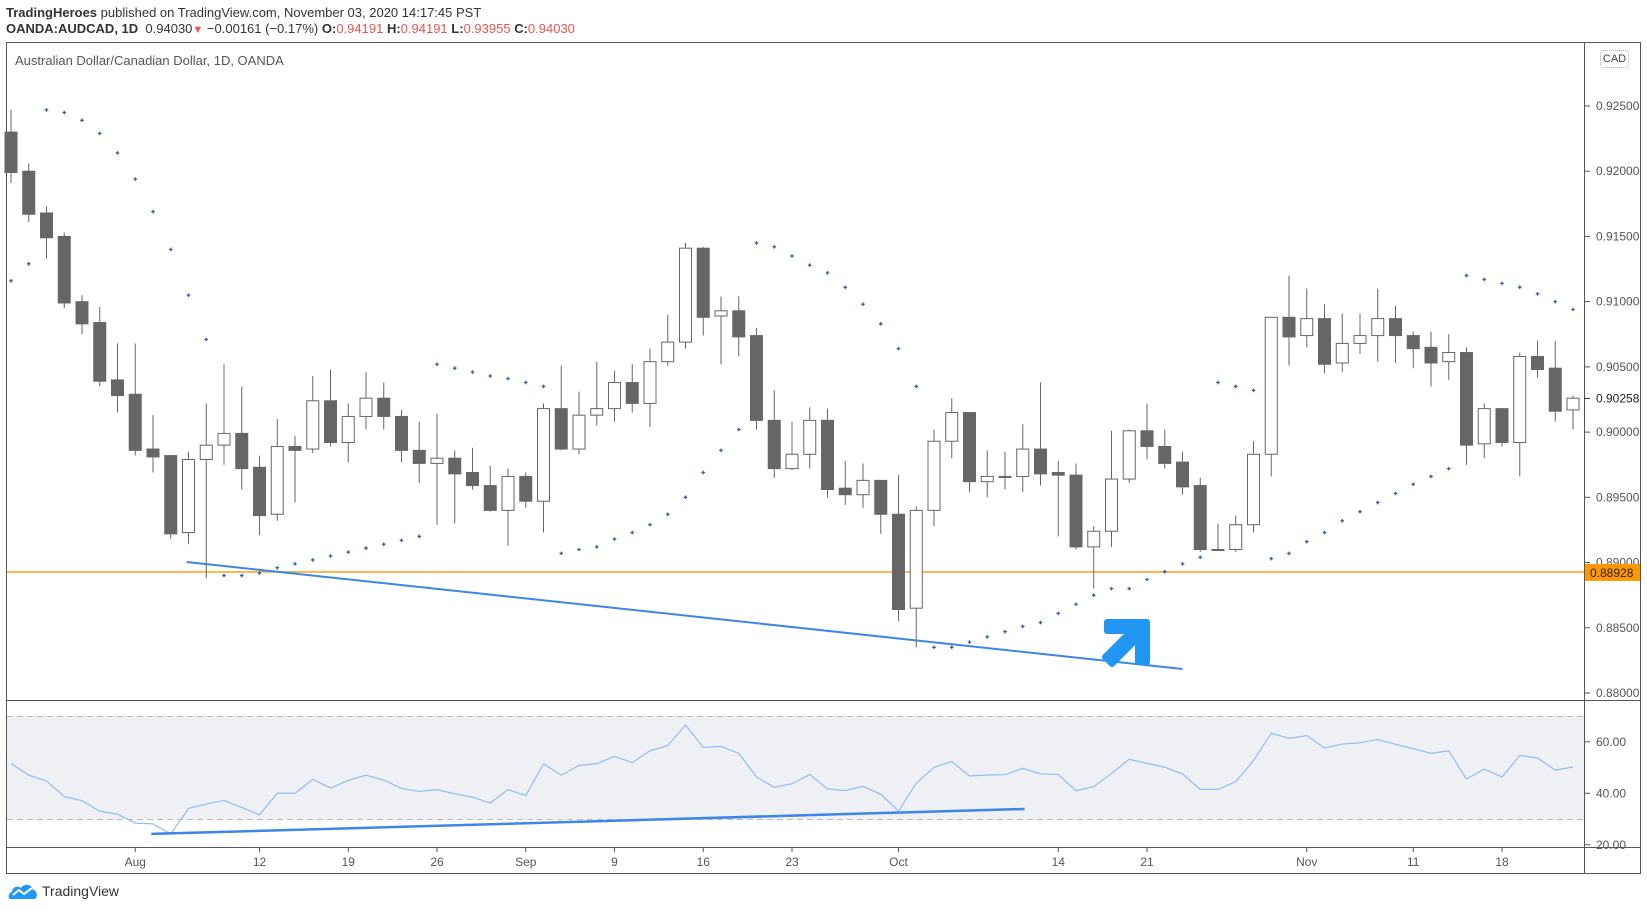  I want to click on last-price-label: 0.90258, so click(1618, 398).